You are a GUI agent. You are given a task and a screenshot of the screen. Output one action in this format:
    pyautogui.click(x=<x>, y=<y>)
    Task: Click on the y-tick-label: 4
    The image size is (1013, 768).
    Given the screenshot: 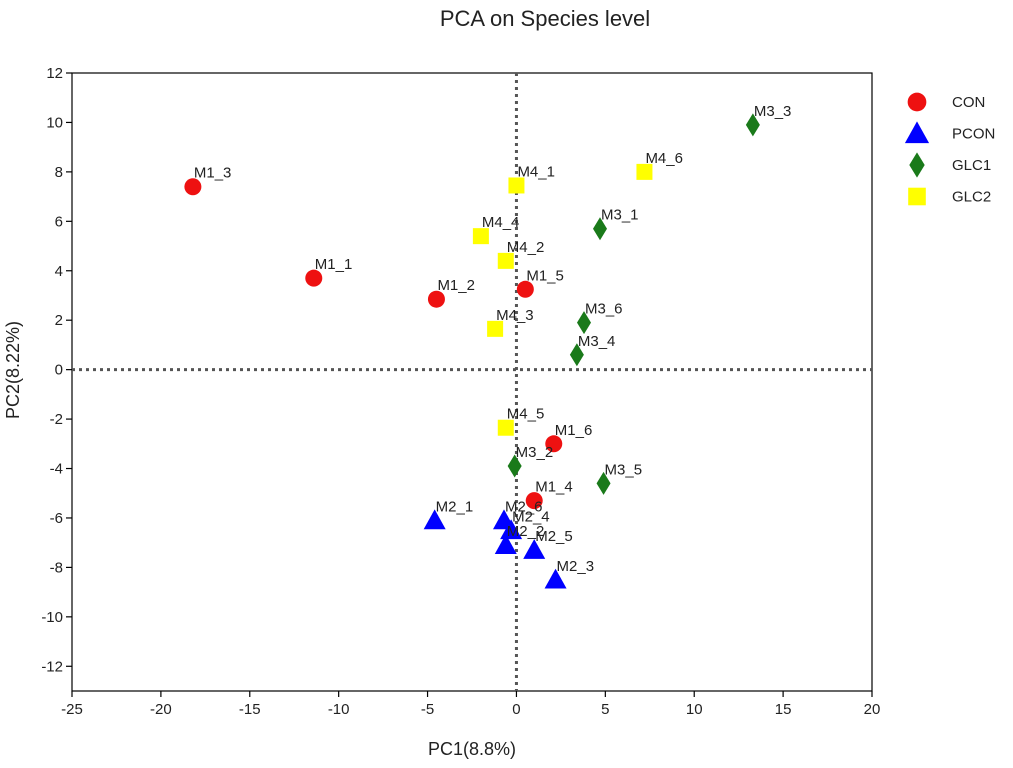 What is the action you would take?
    pyautogui.click(x=59, y=271)
    